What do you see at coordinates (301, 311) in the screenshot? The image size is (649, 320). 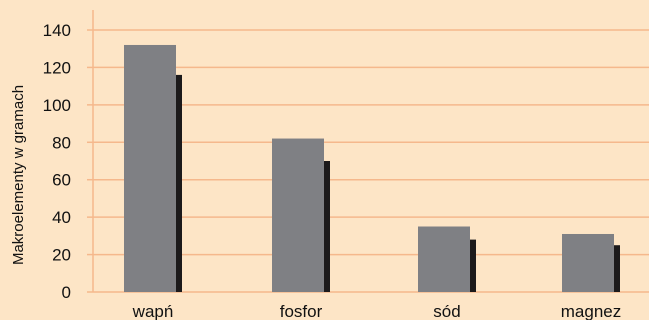 I see `category-label-1: fosfor` at bounding box center [301, 311].